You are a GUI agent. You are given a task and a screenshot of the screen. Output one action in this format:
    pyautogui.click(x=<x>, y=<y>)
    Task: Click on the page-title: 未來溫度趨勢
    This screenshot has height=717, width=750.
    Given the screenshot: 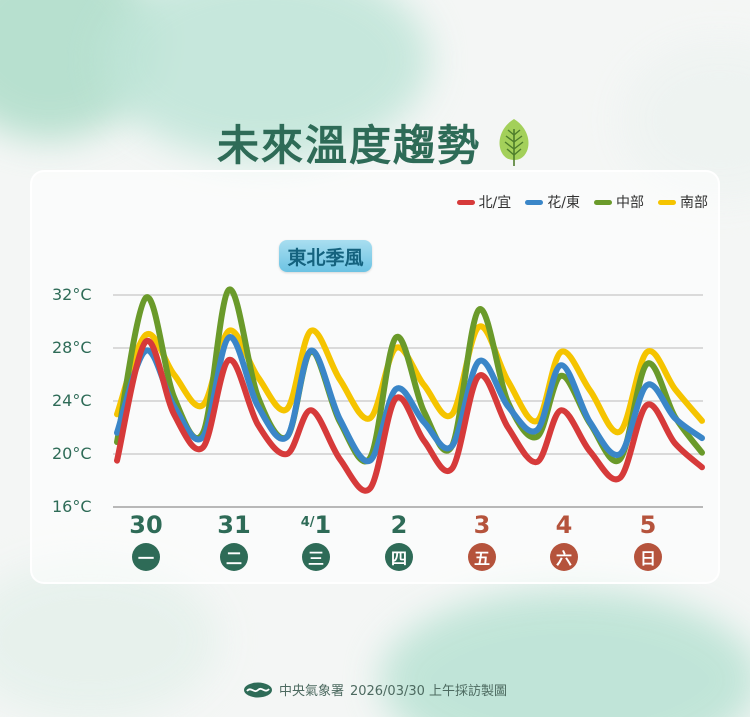 What is the action you would take?
    pyautogui.click(x=348, y=145)
    